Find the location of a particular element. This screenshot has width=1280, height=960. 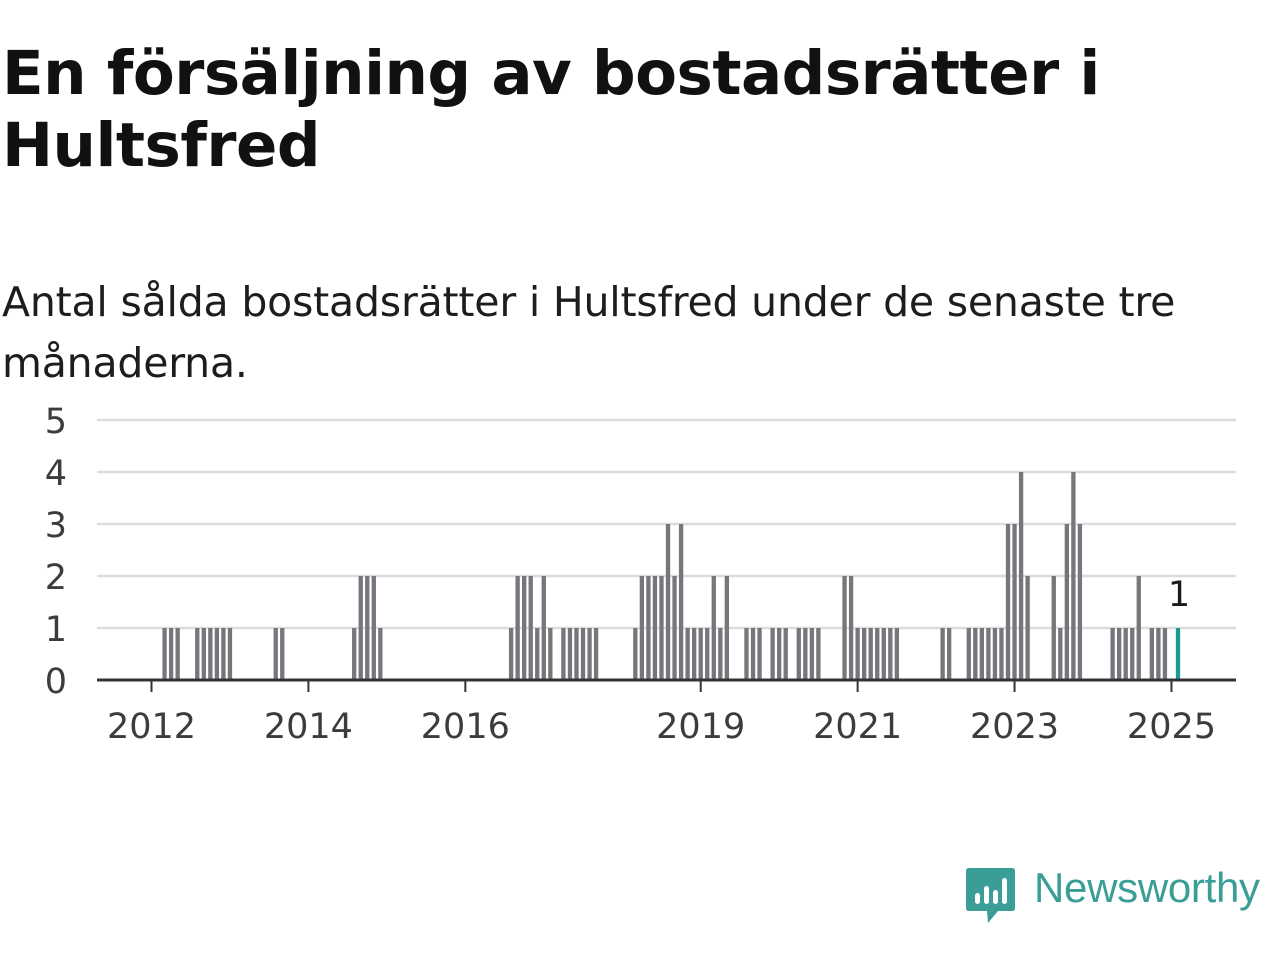

y-axis-labels: 0 1 2 3 4 5 is located at coordinates (56, 552).